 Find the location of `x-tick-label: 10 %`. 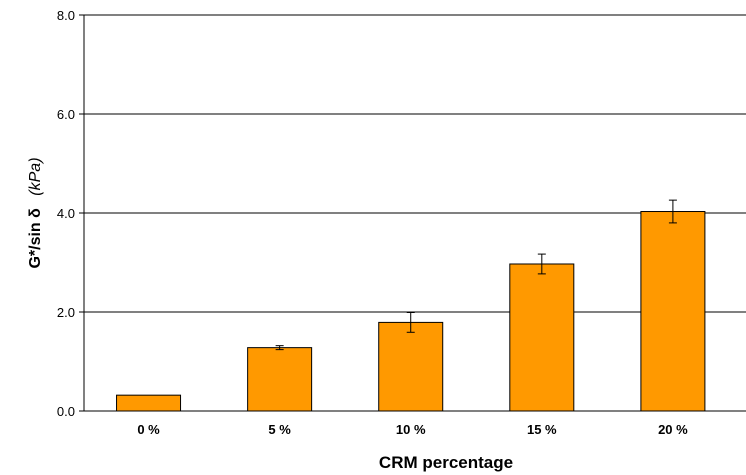

x-tick-label: 10 % is located at coordinates (411, 429).